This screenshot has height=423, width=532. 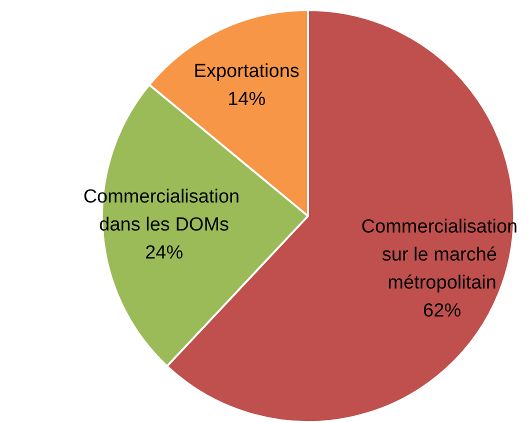 I want to click on slice-label: Exportations, so click(x=247, y=71).